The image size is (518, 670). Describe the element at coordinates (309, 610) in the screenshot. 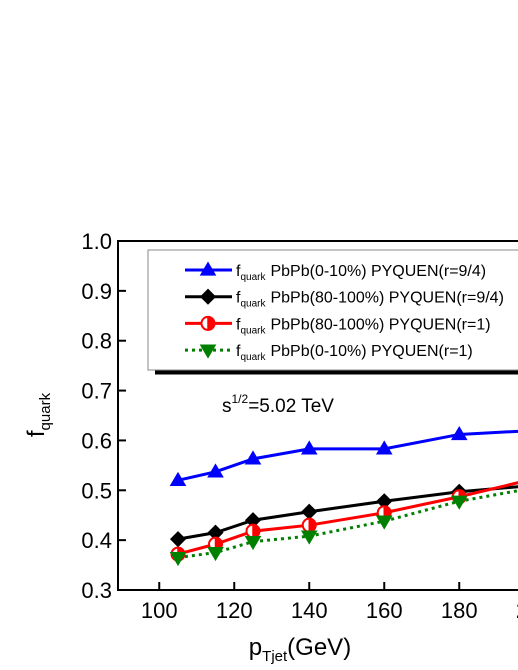

I see `x-tick-label: 140` at that location.